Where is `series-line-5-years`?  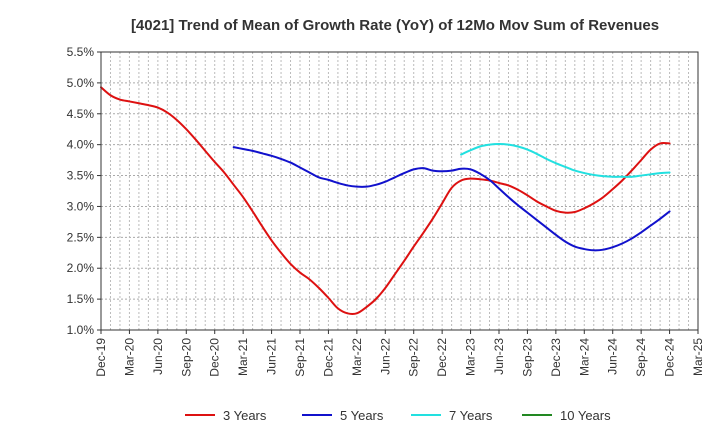
series-line-5-years is located at coordinates (451, 199).